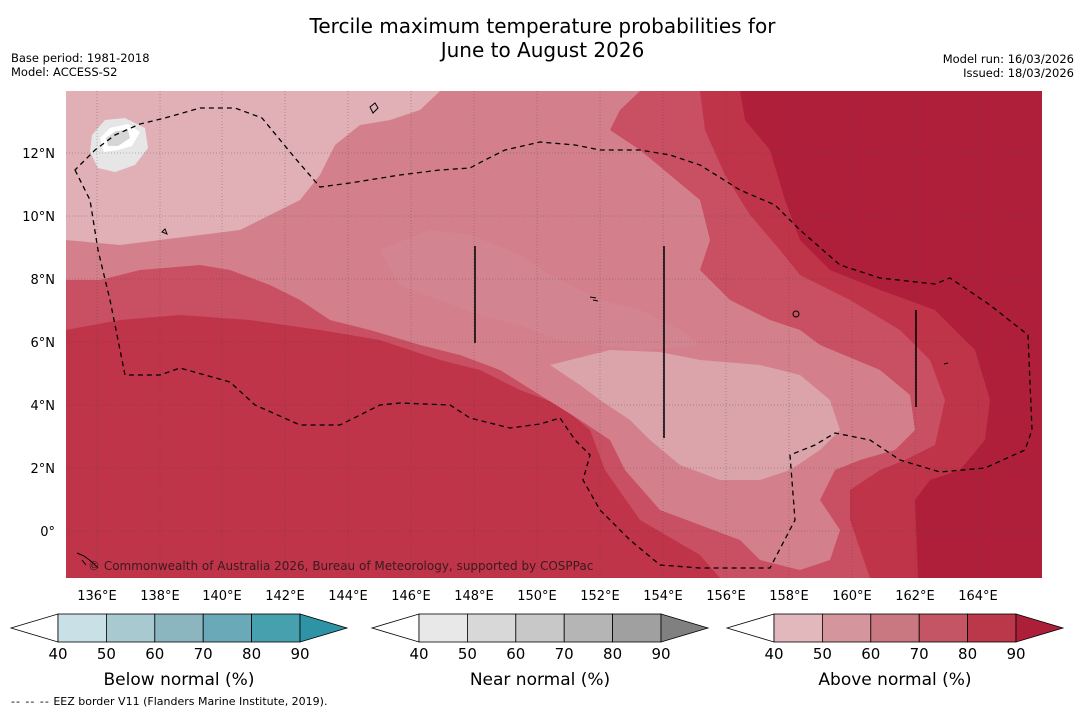 This screenshot has height=713, width=1085. Describe the element at coordinates (789, 596) in the screenshot. I see `lon-label: 158°E` at that location.